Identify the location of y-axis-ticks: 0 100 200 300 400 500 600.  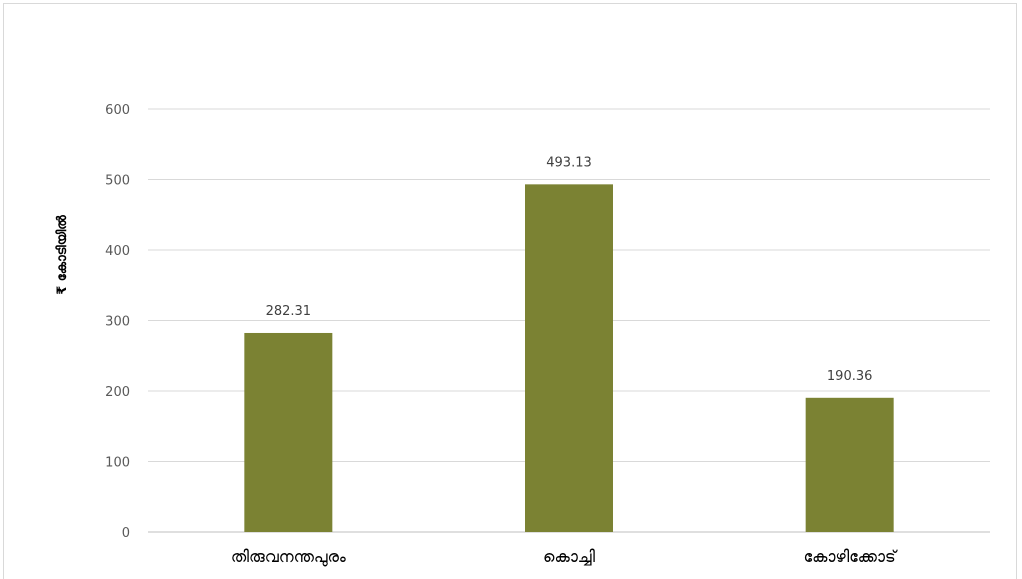
(117, 322).